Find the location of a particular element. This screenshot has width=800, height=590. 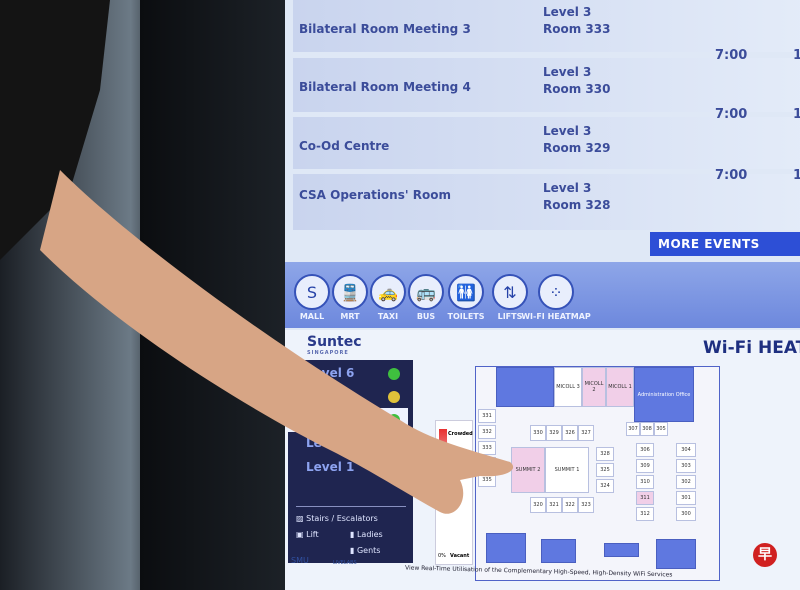

room-administration-office: Administration Office is located at coordinates (664, 394).